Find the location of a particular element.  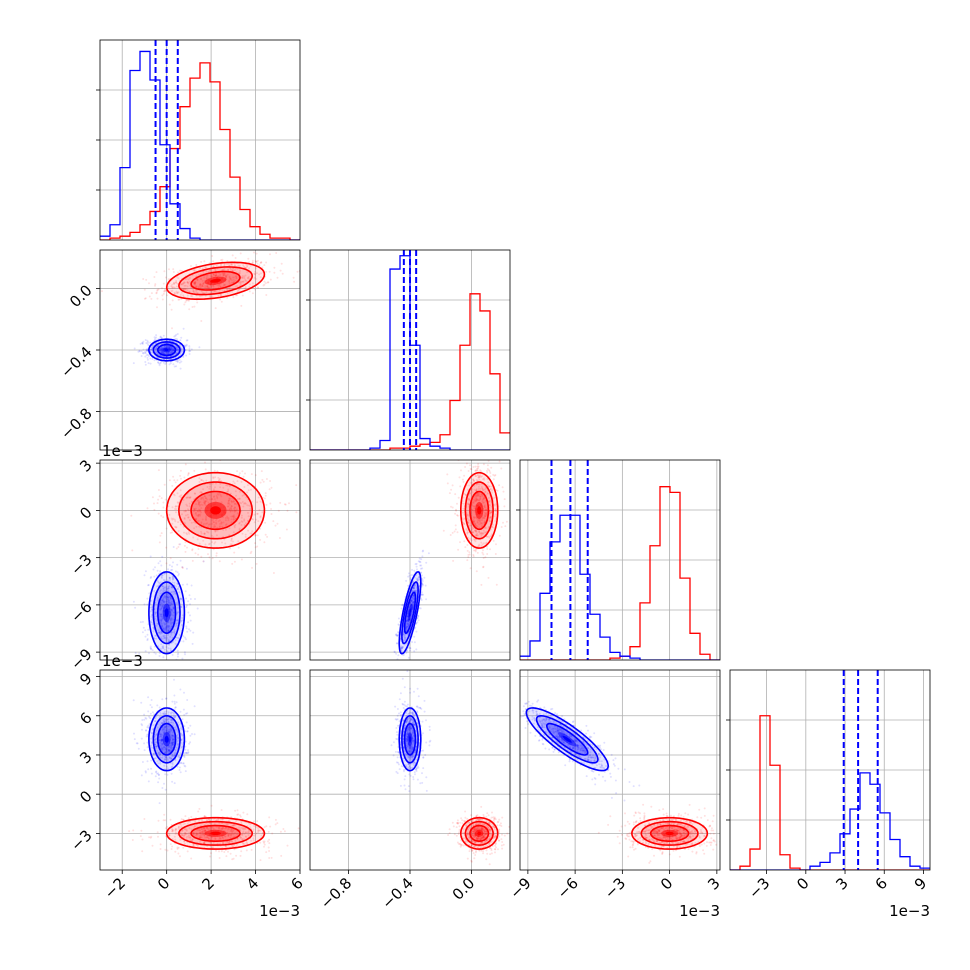

density-peak is located at coordinates (410, 613).